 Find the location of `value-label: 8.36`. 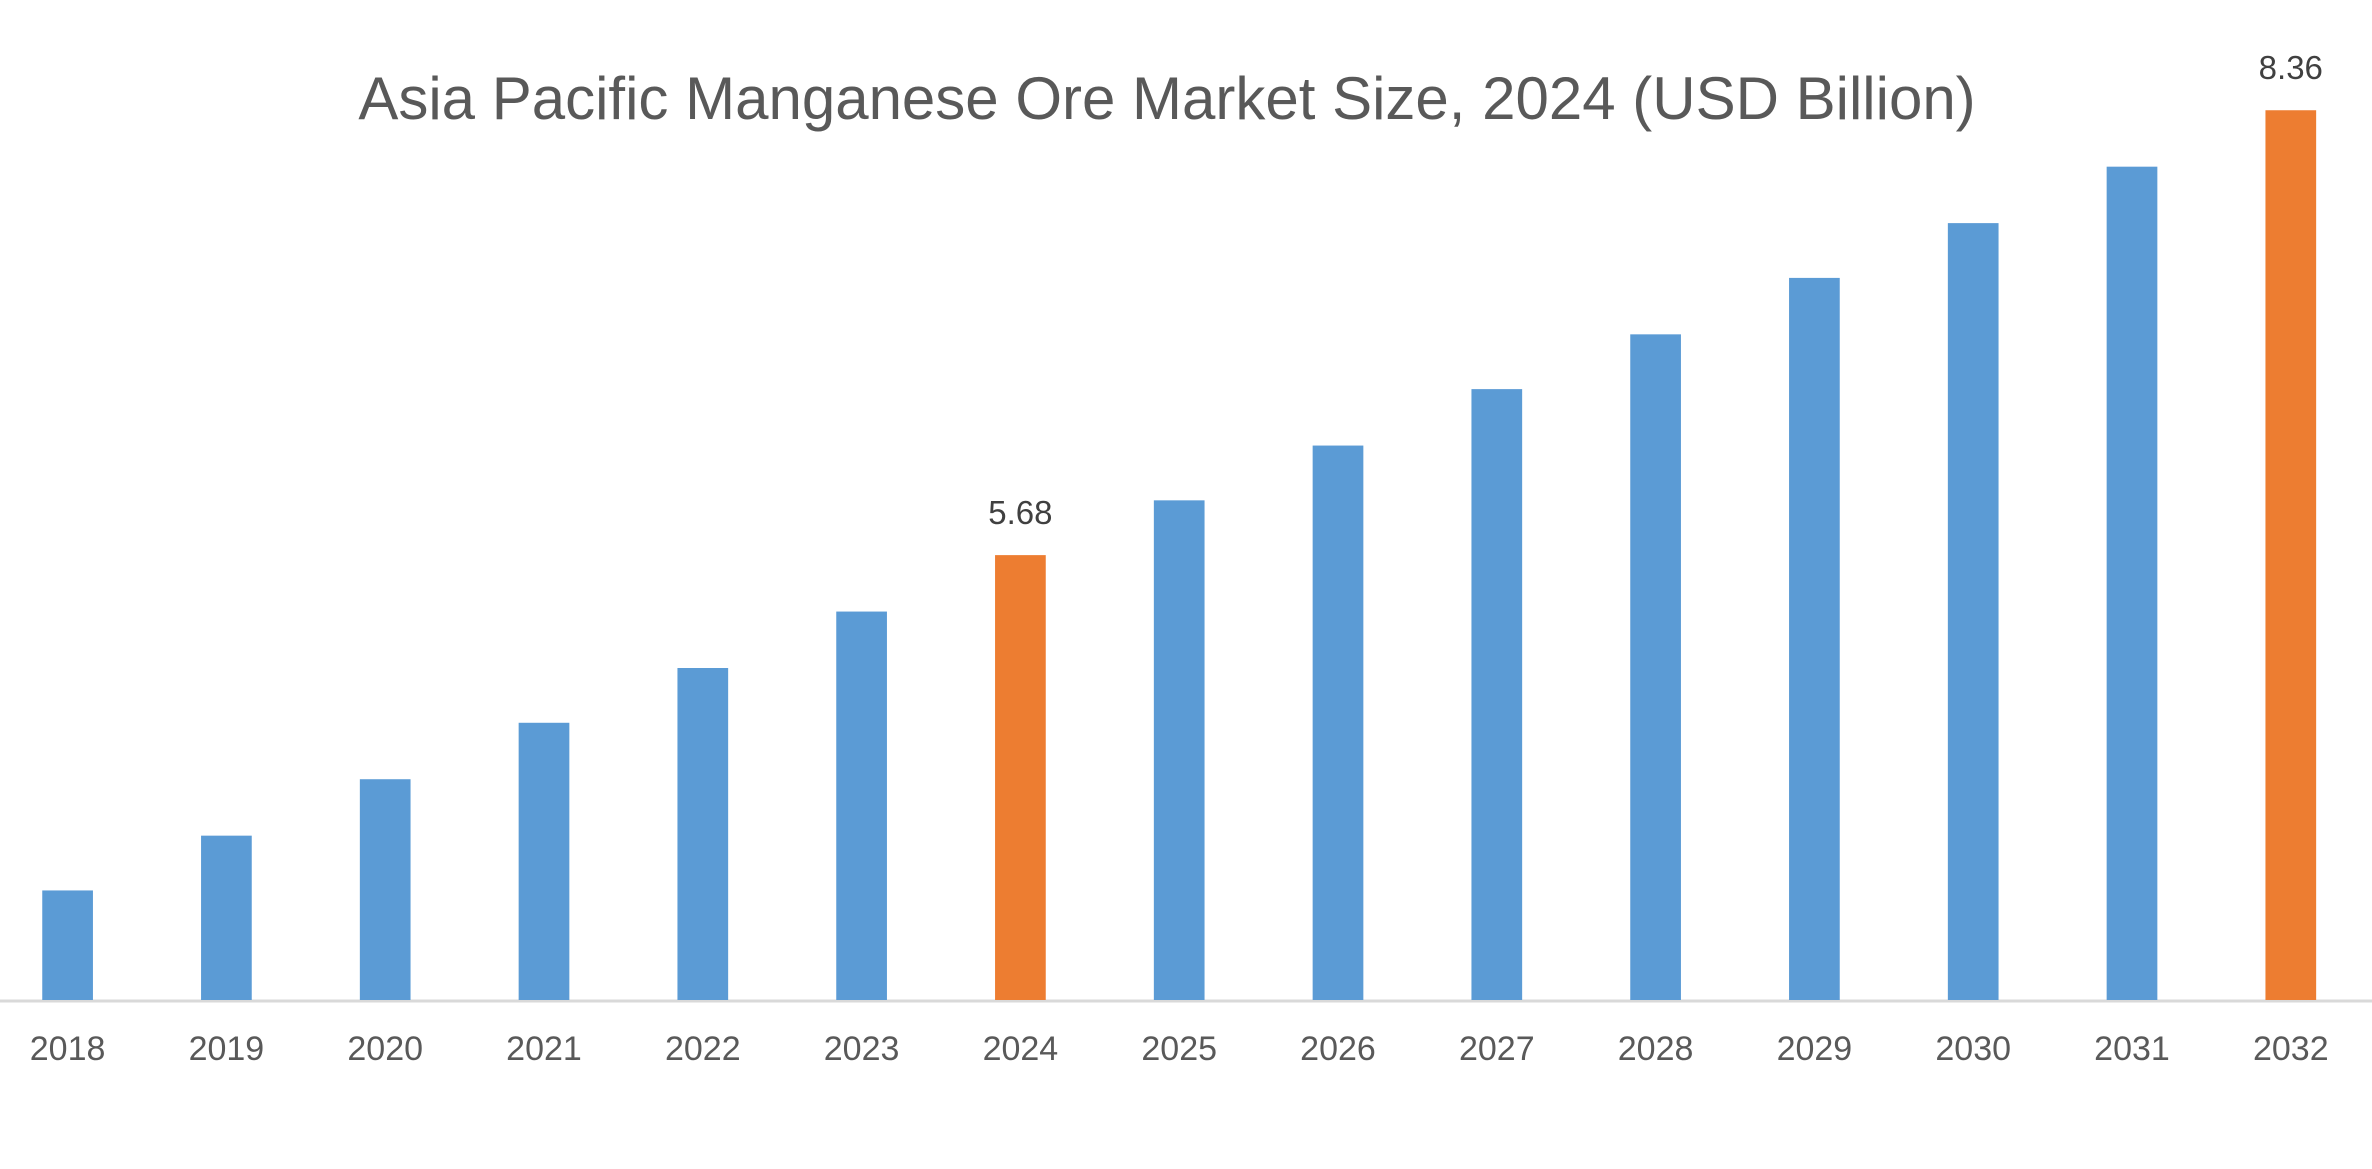

value-label: 8.36 is located at coordinates (2291, 67).